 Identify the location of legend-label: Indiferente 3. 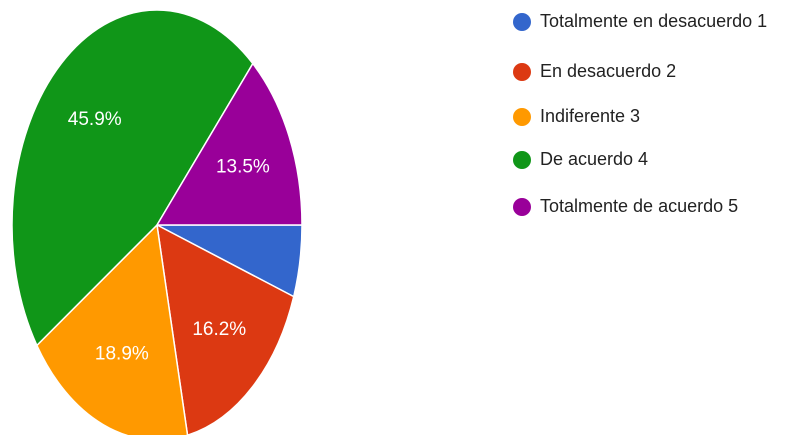
(590, 116).